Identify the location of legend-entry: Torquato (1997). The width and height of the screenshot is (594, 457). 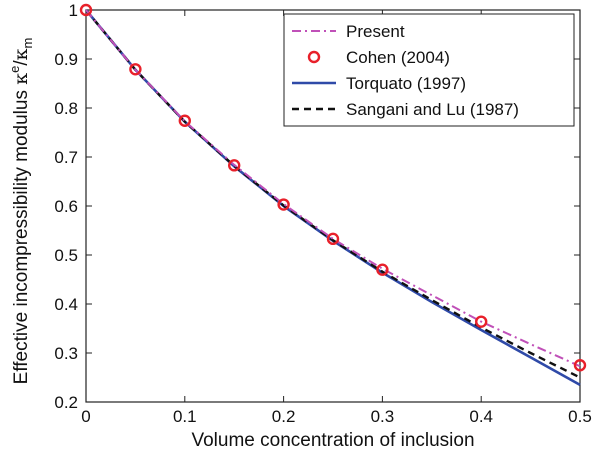
(379, 83).